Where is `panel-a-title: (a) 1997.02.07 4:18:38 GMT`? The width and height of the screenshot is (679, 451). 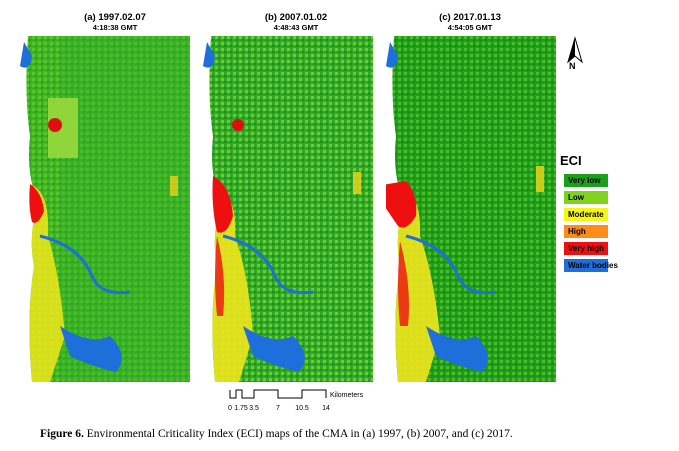
panel-a-title: (a) 1997.02.07 4:18:38 GMT is located at coordinates (115, 23).